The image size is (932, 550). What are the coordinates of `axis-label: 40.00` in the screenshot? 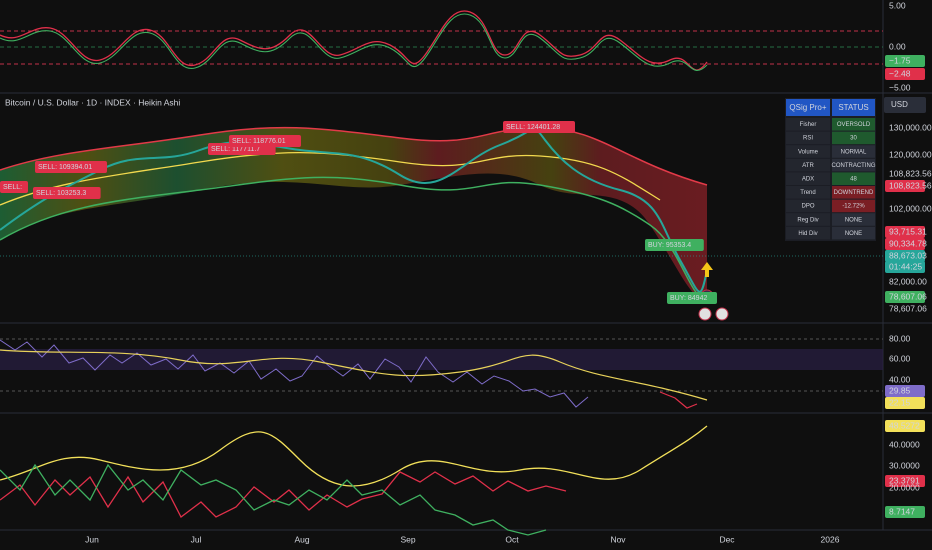 It's located at (900, 379).